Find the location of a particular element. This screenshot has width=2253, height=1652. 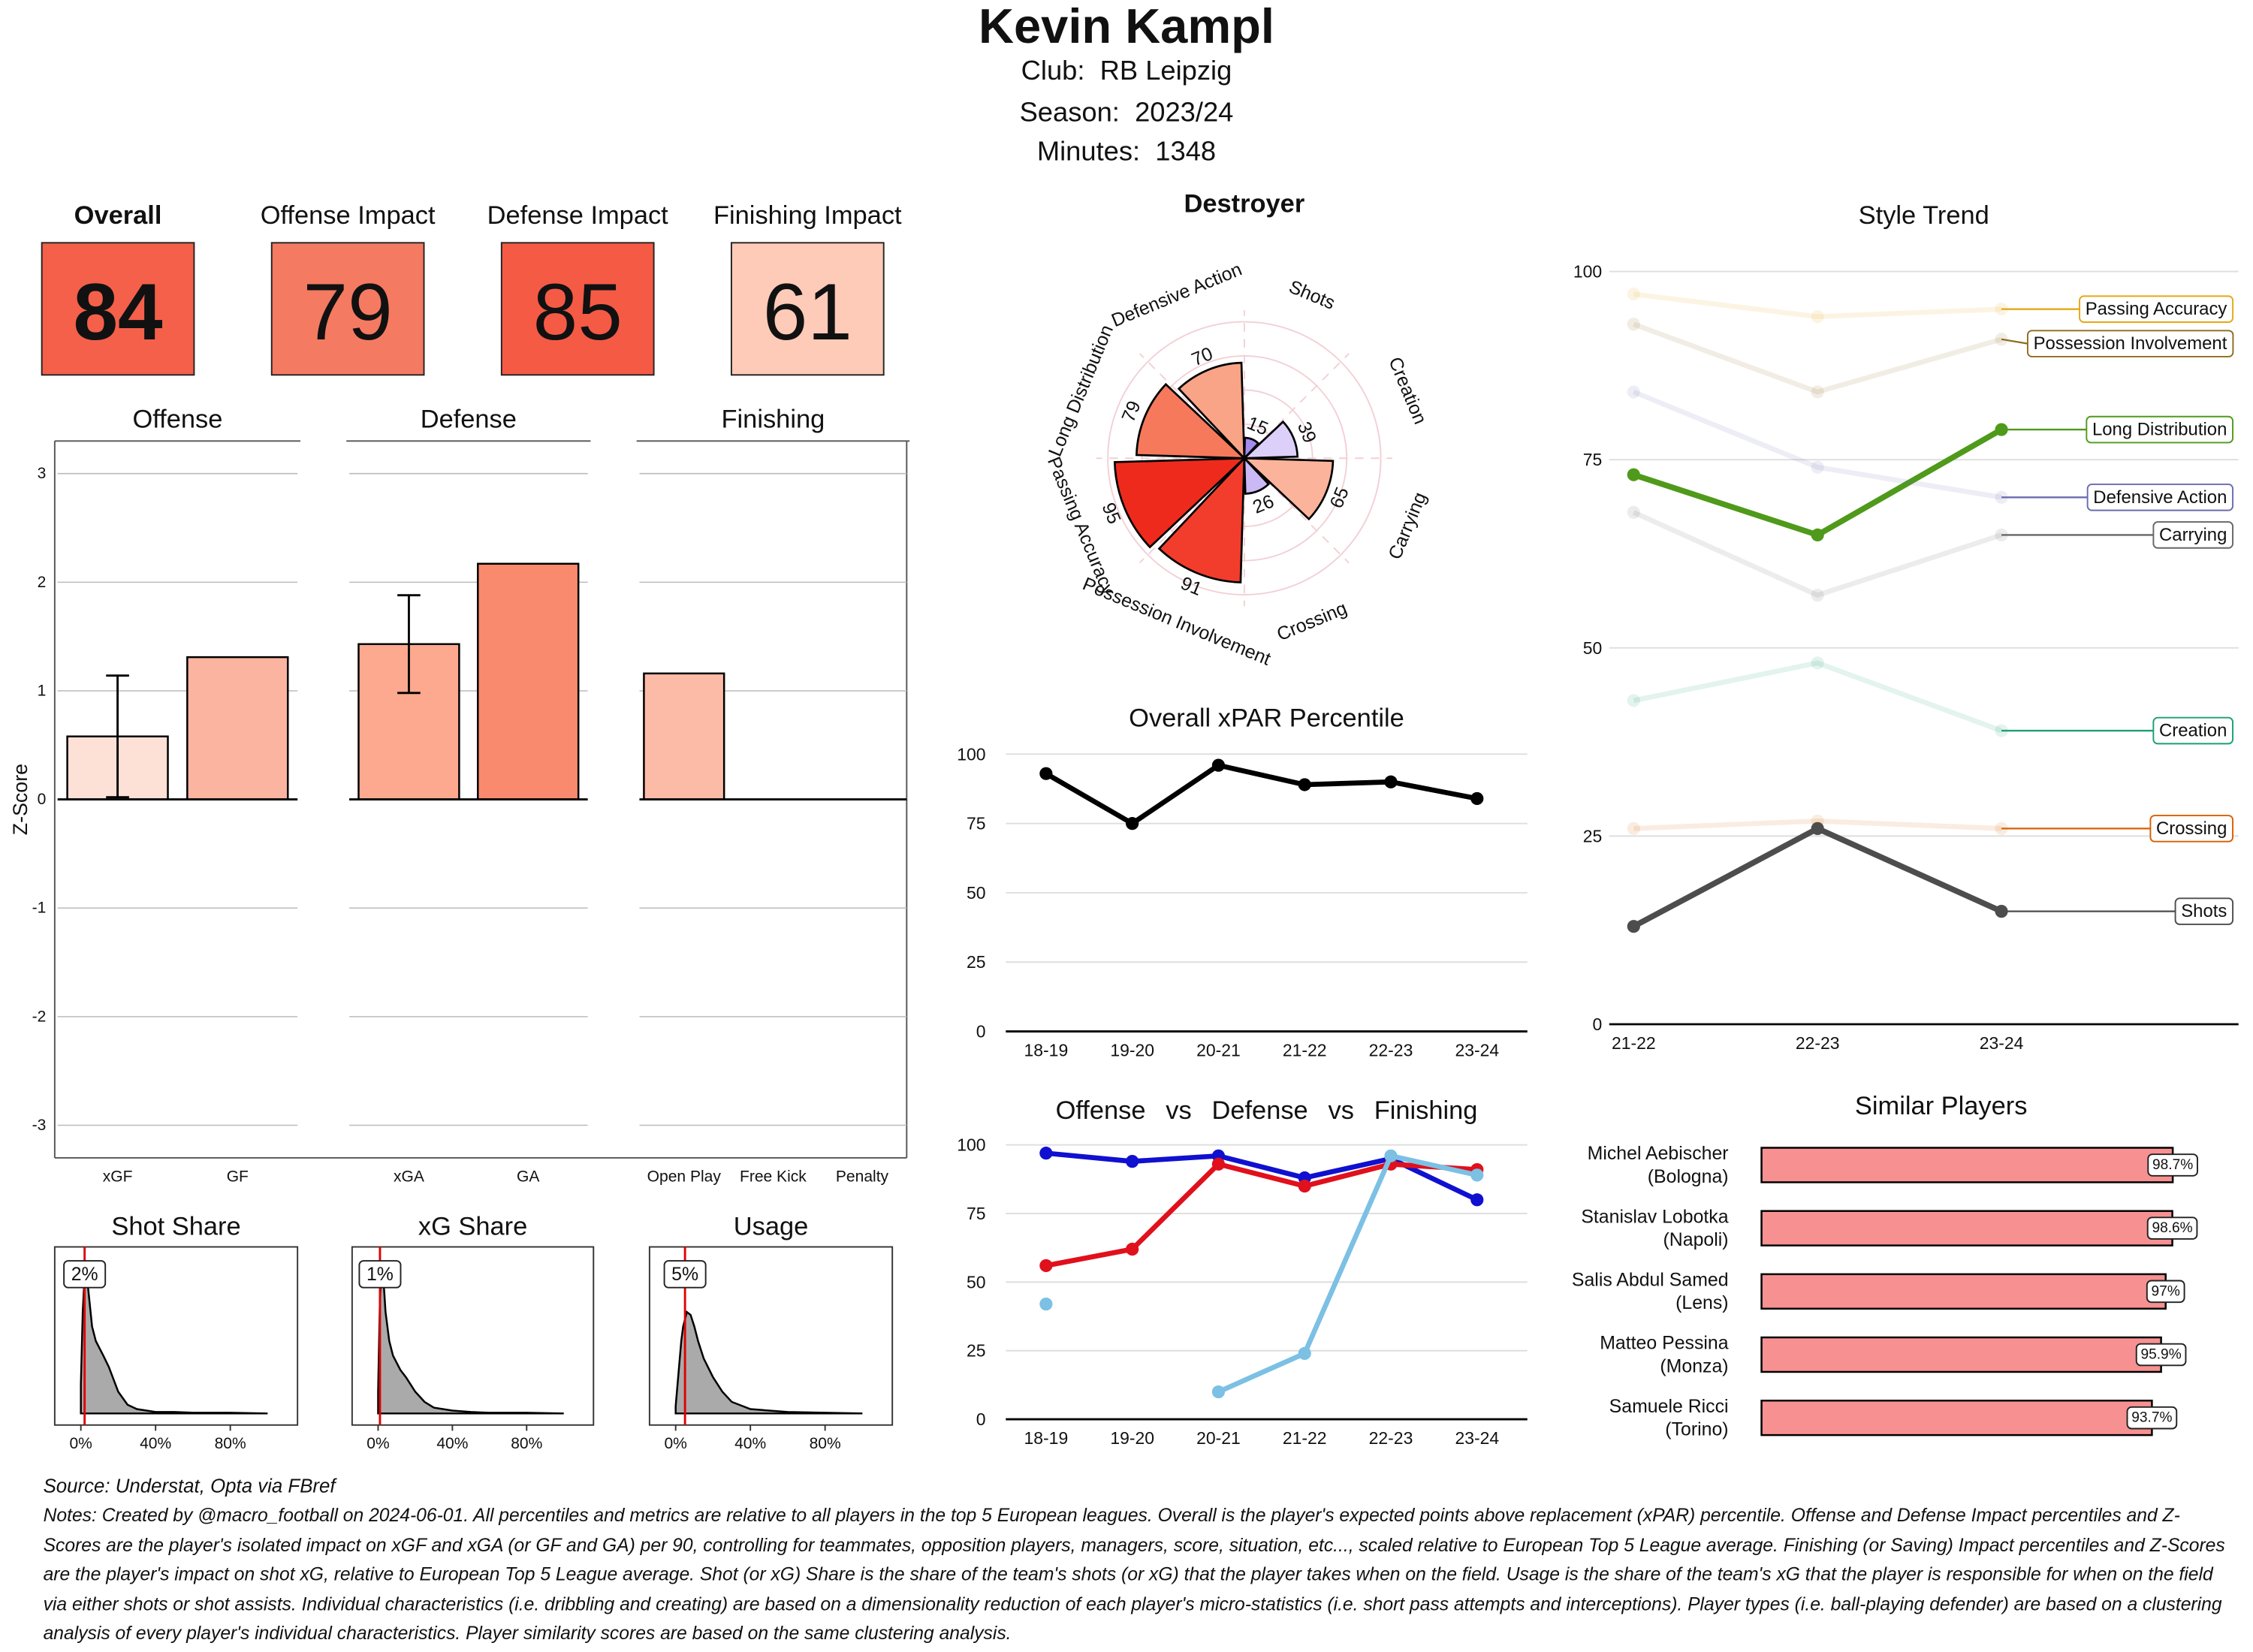

value-label: 79 is located at coordinates (1131, 411).